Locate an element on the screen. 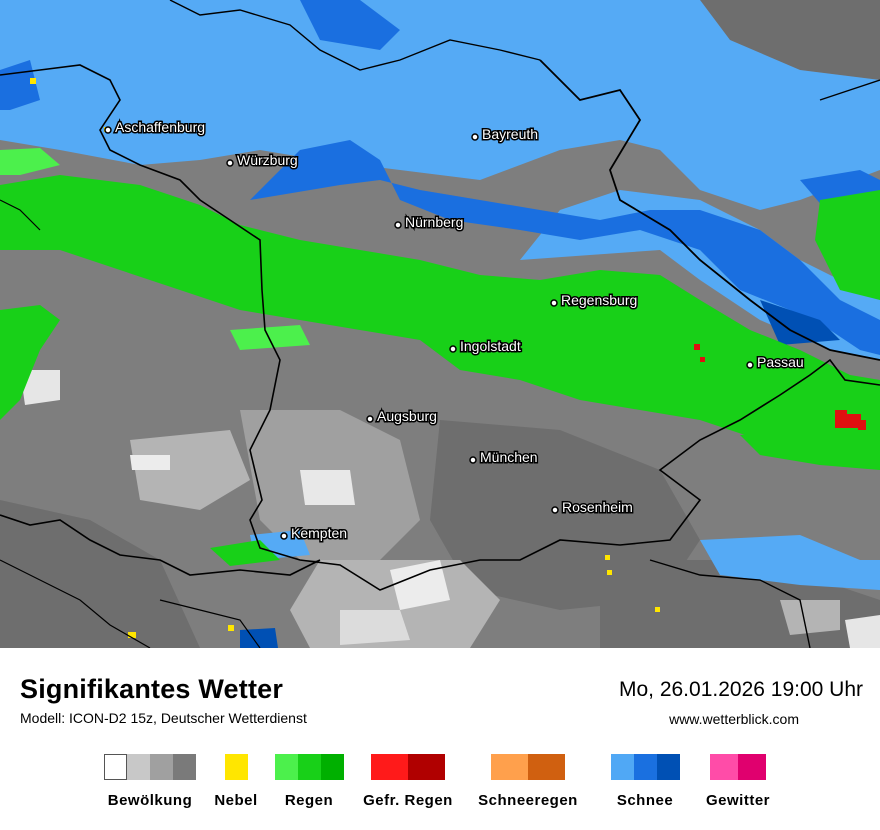  legend: Bewölkung Nebel Regen Gefr. Regen is located at coordinates (440, 789).